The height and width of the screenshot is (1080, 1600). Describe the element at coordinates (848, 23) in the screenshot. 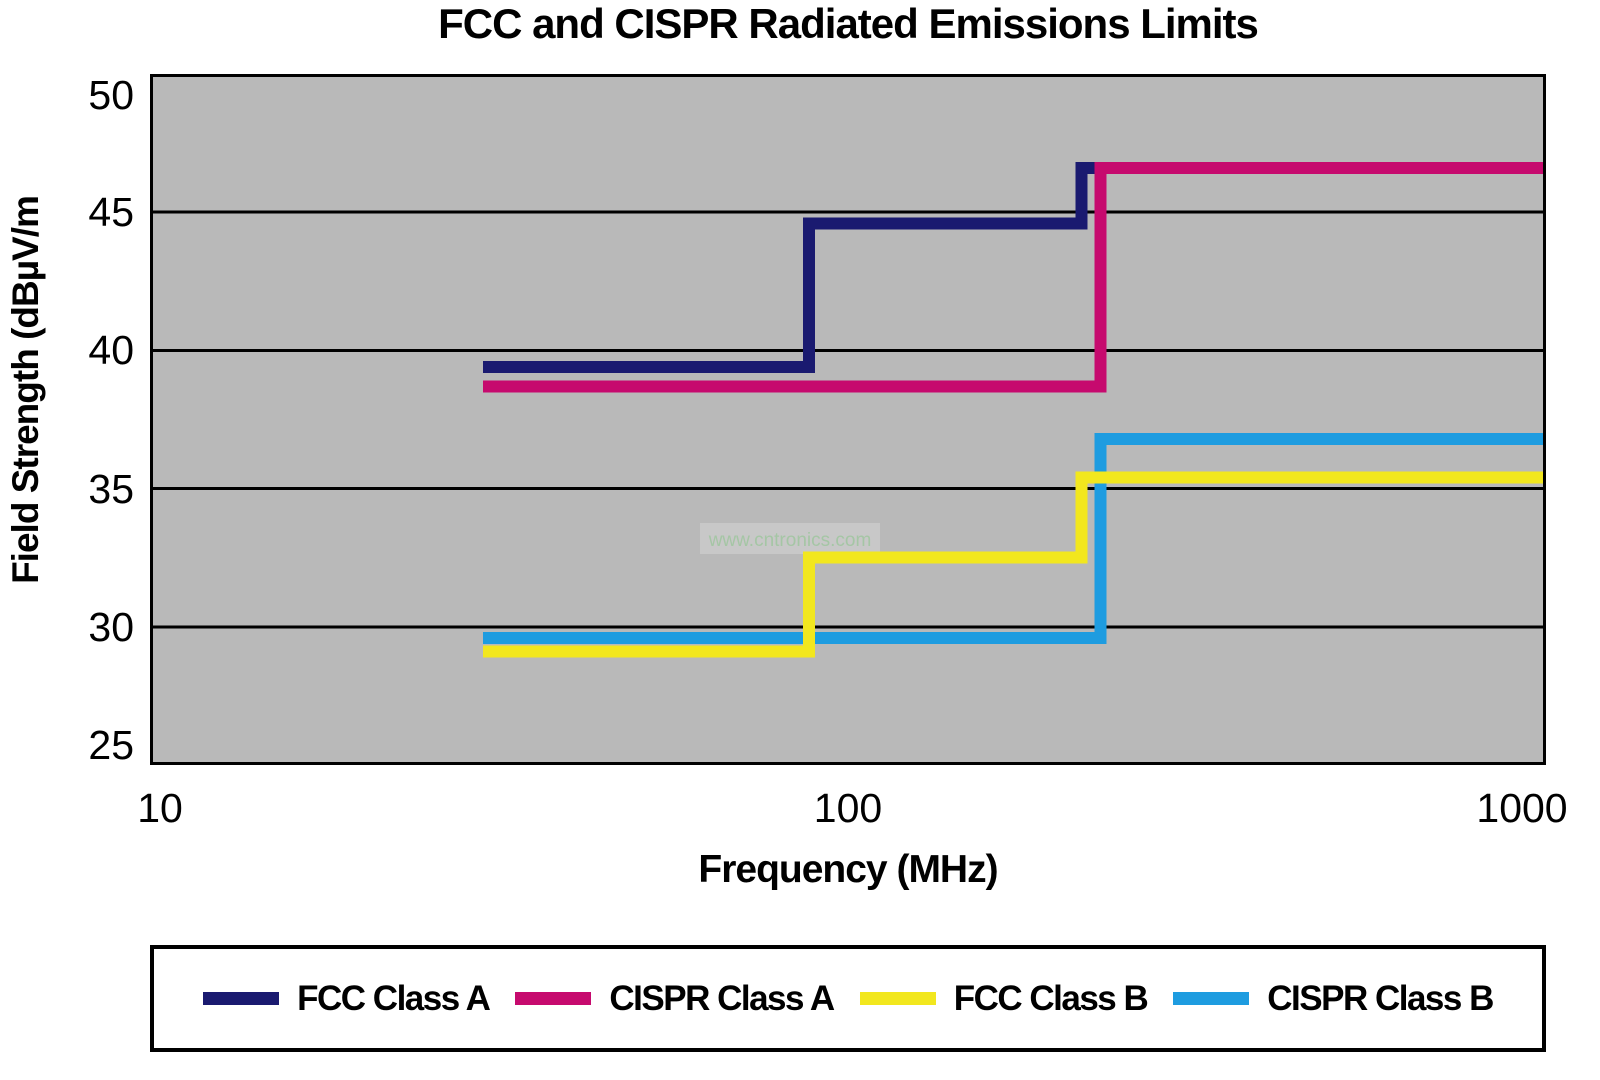

I see `chart-title: FCC and CISPR Radiated Emissions Limits` at that location.